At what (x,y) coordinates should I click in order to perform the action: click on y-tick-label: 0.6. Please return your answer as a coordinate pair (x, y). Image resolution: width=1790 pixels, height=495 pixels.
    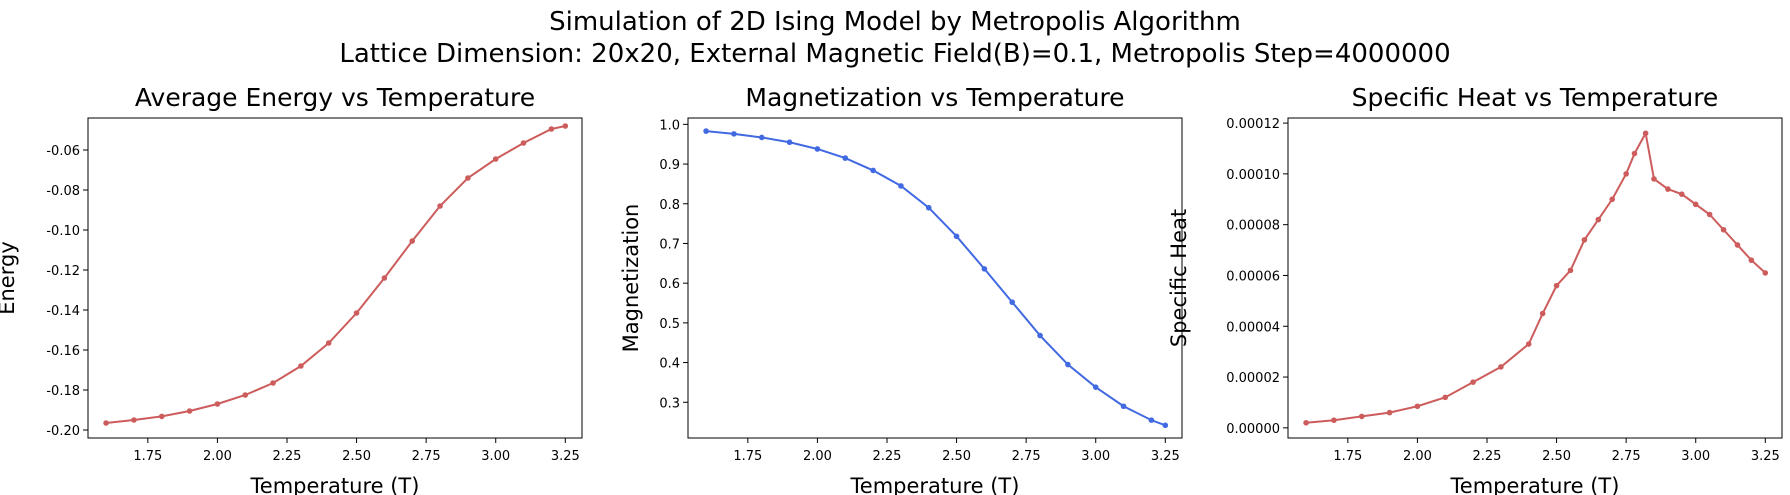
    Looking at the image, I should click on (669, 284).